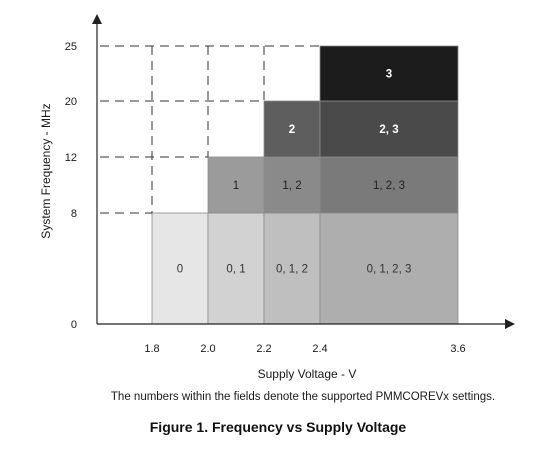 This screenshot has width=550, height=453. What do you see at coordinates (74, 325) in the screenshot?
I see `y-tick-label: 0` at bounding box center [74, 325].